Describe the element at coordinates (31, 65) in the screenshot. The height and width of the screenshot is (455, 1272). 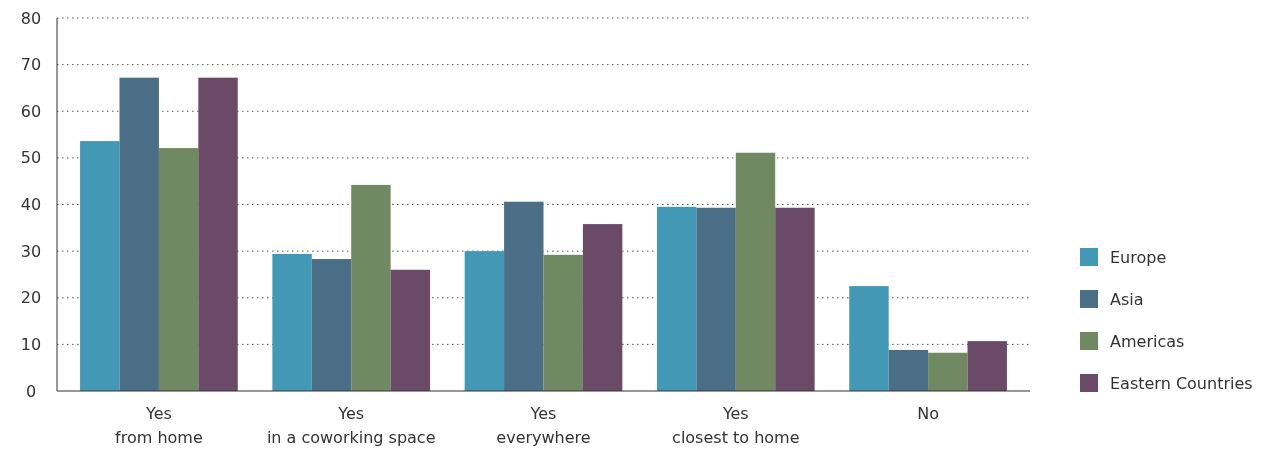
I see `y-tick-label: 70` at that location.